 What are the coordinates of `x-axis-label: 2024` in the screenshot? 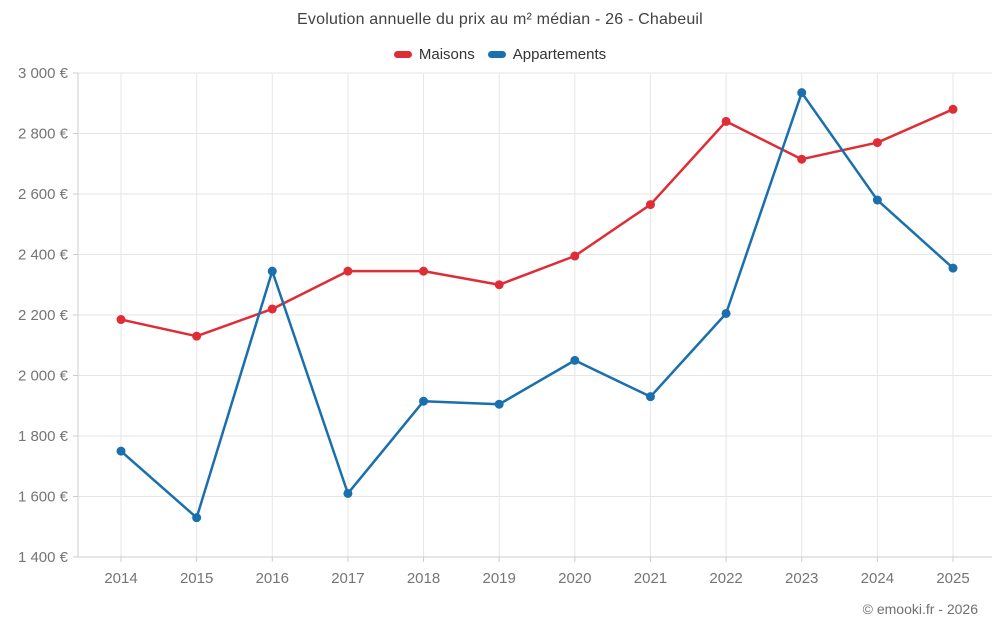 It's located at (877, 578).